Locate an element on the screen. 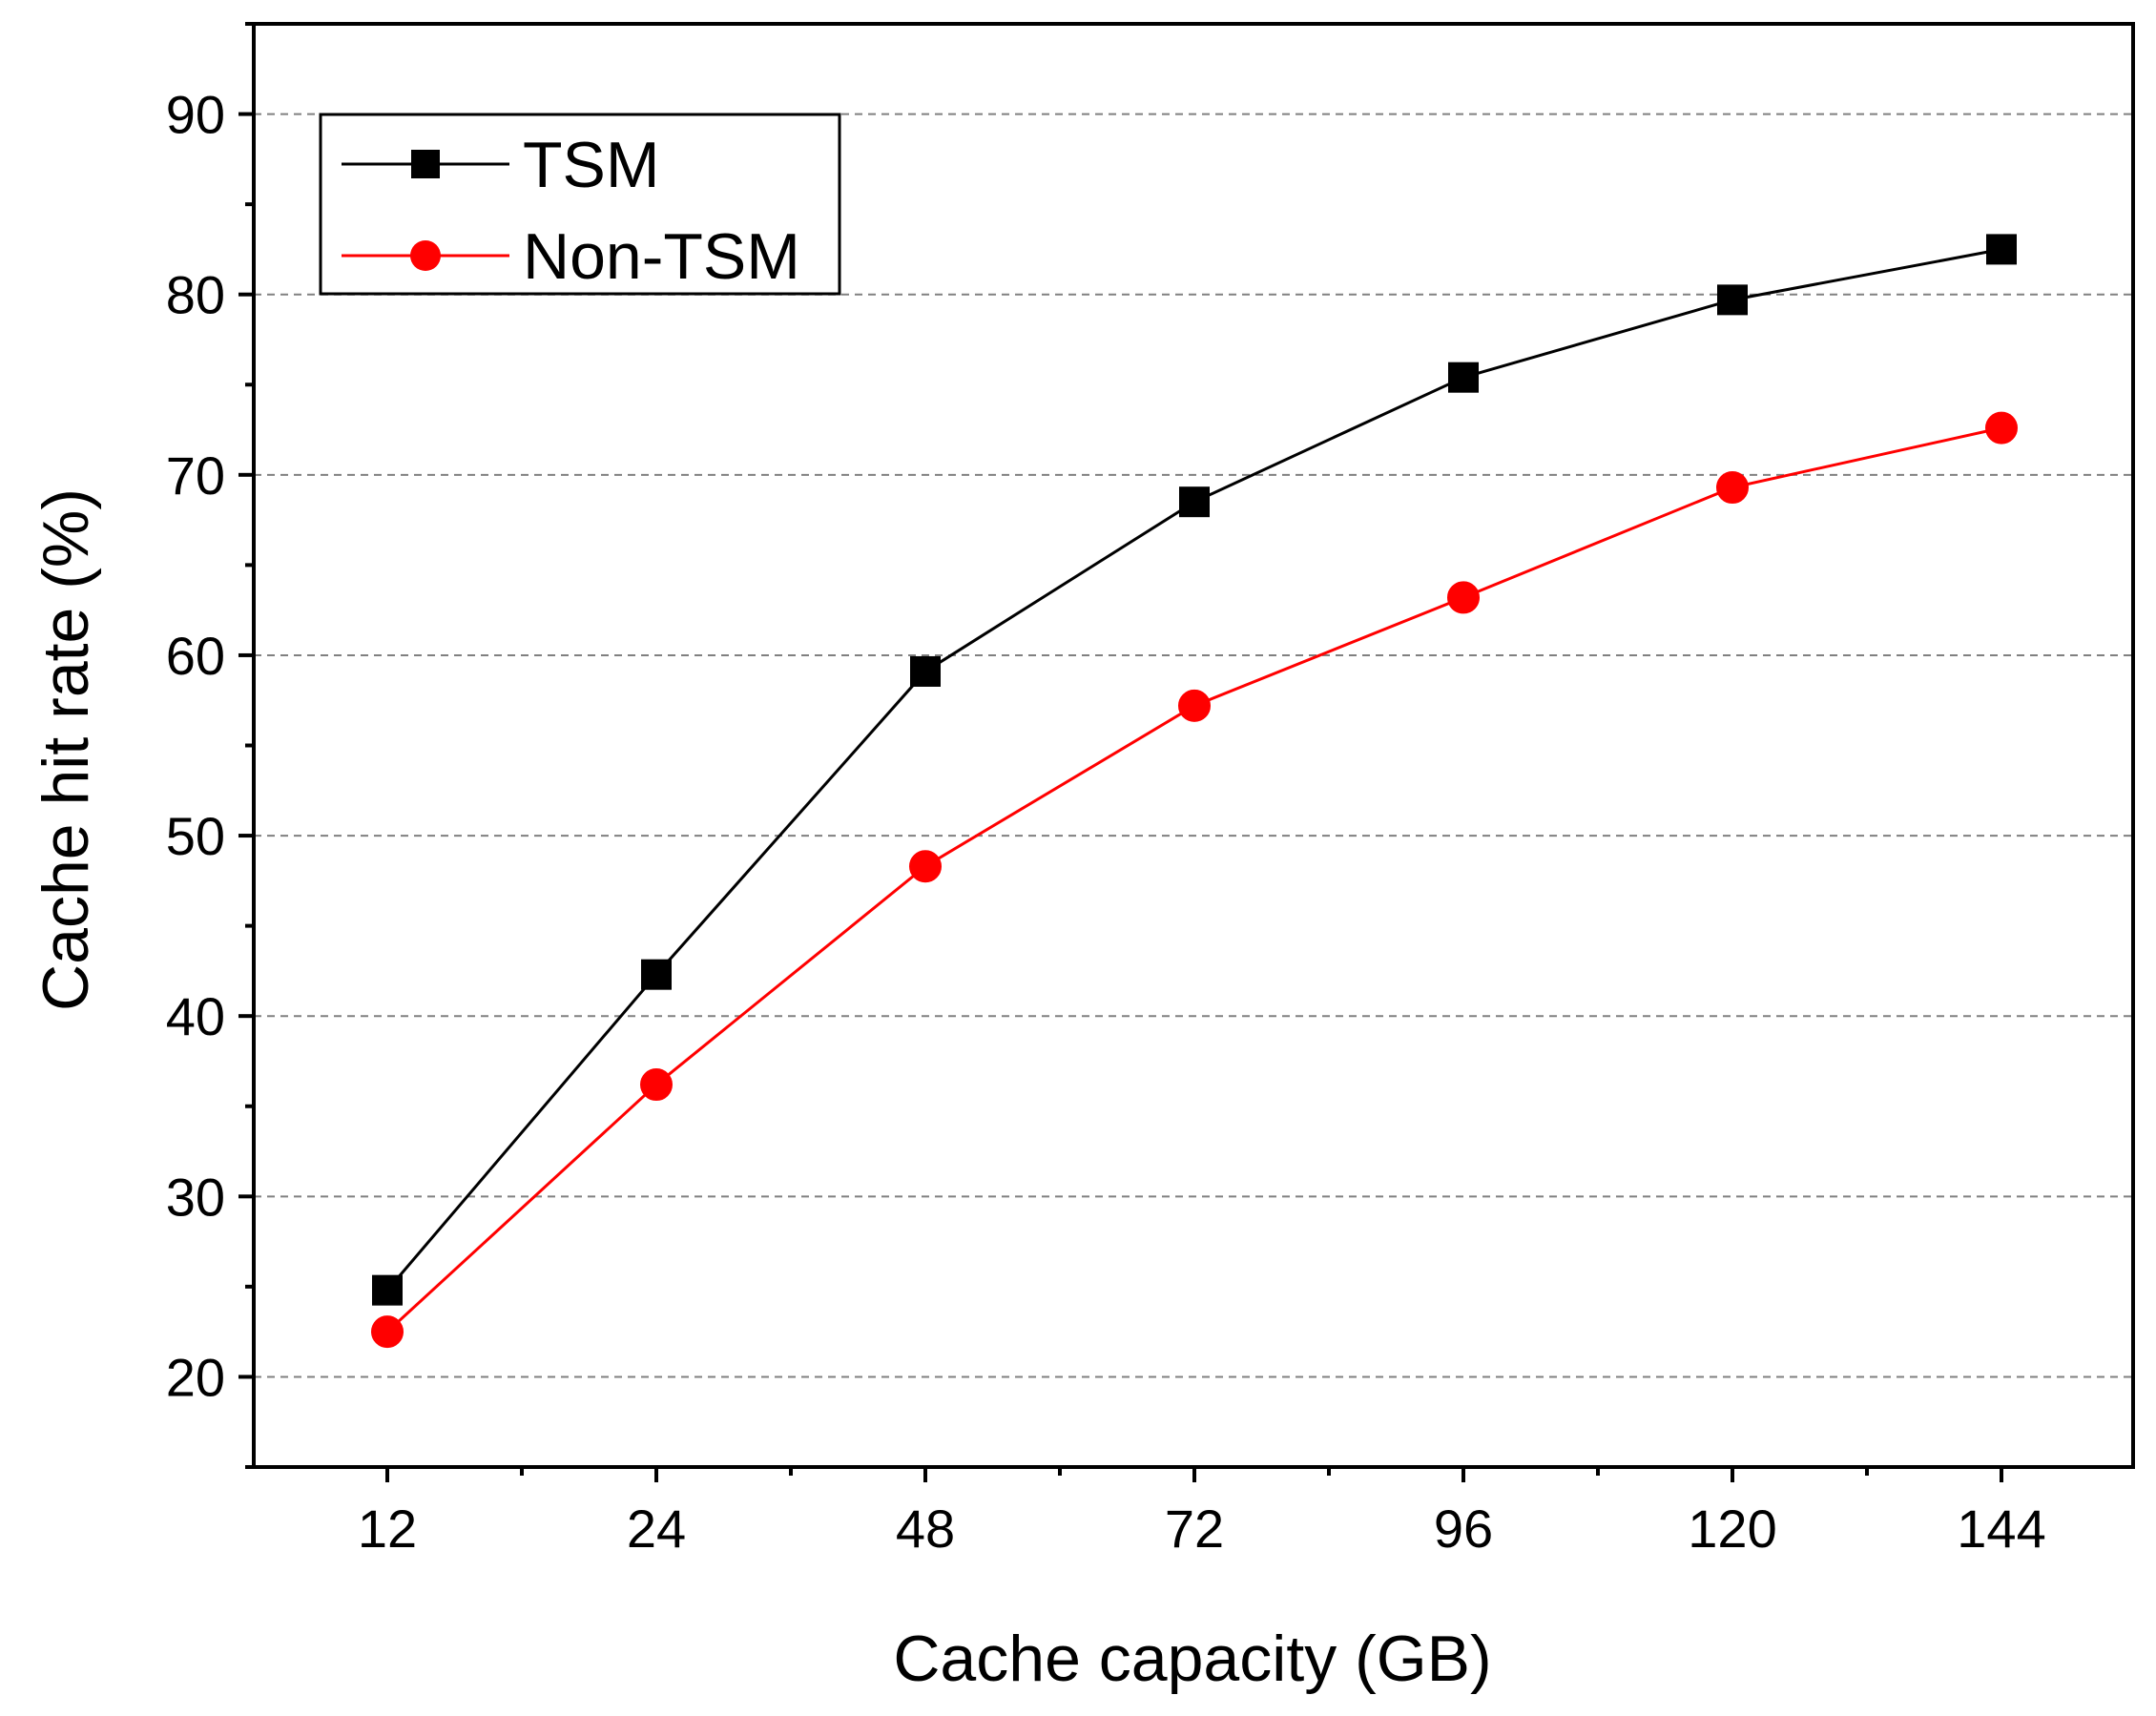 The image size is (2156, 1716). legend-label-non-tsm: Non-TSM is located at coordinates (661, 256).